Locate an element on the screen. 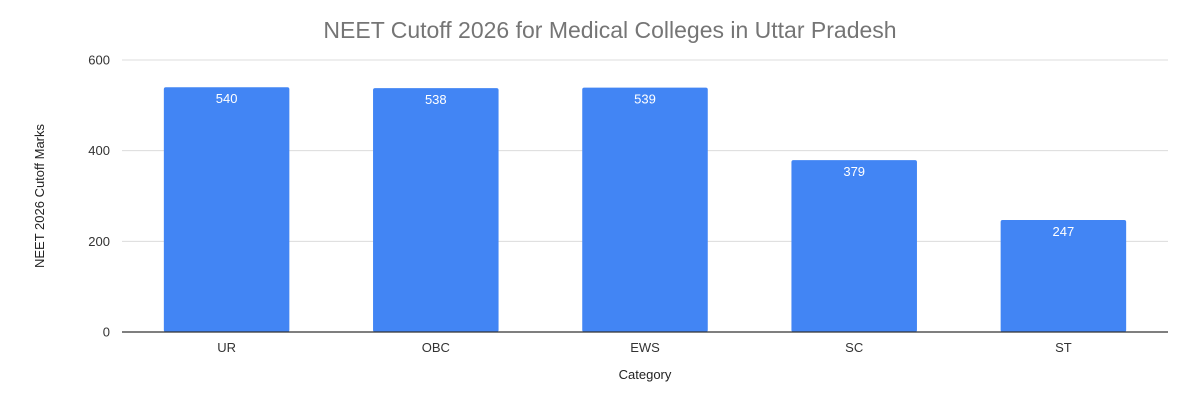 Image resolution: width=1200 pixels, height=400 pixels. x-axis-ticks: UR OBC EWS SC ST is located at coordinates (644, 347).